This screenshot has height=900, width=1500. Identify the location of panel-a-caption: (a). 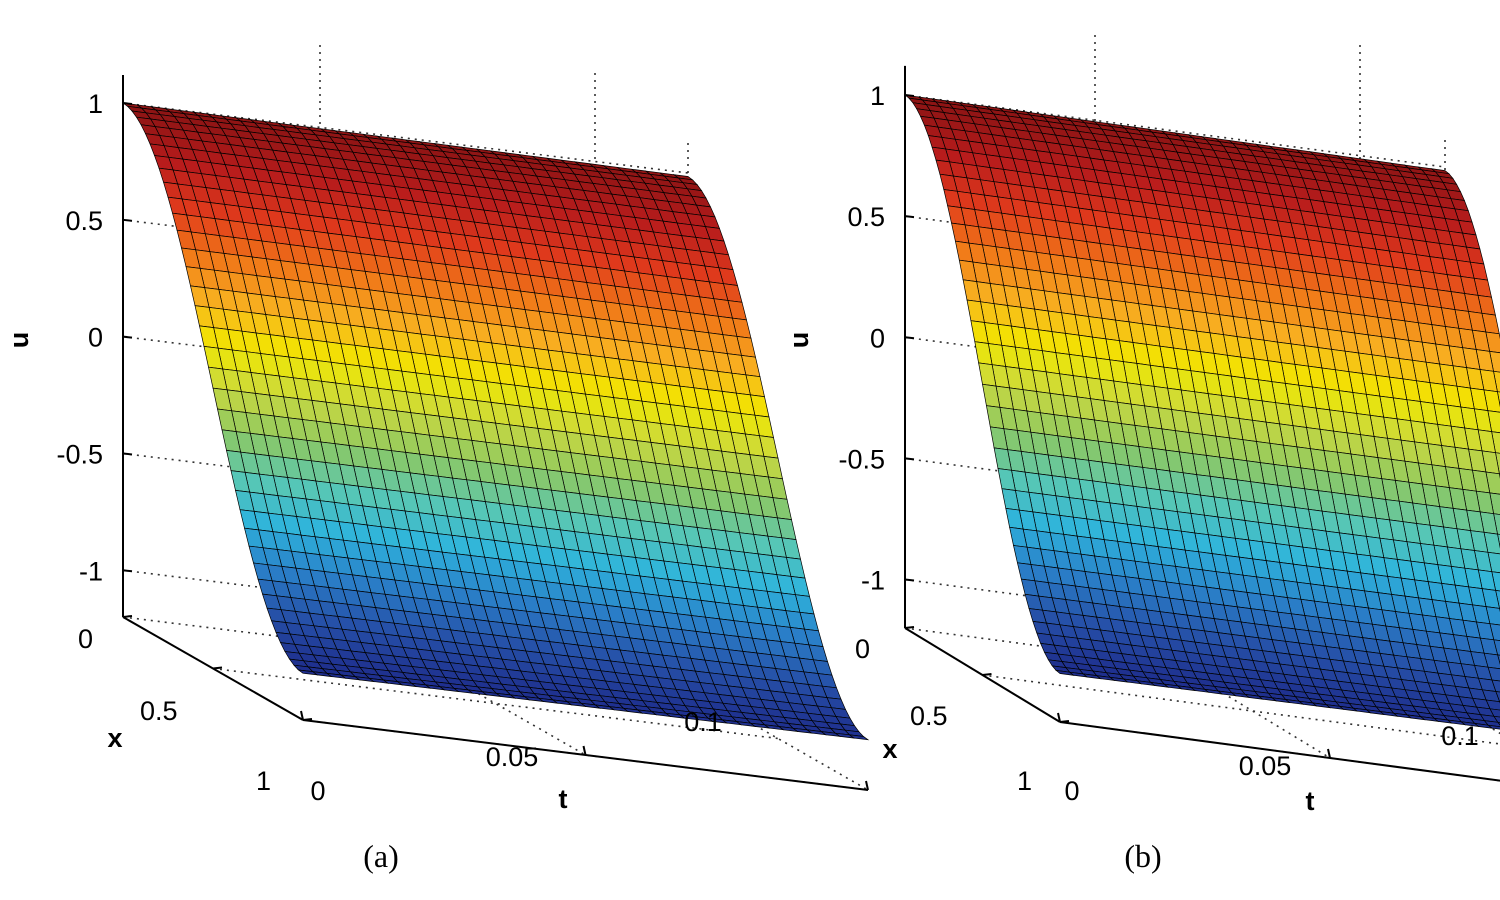
(381, 856).